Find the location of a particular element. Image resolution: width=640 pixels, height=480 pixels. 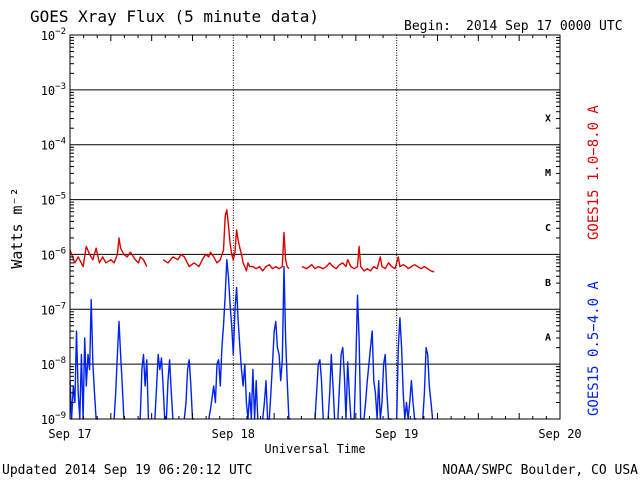

begin-label: Begin: is located at coordinates (427, 26).